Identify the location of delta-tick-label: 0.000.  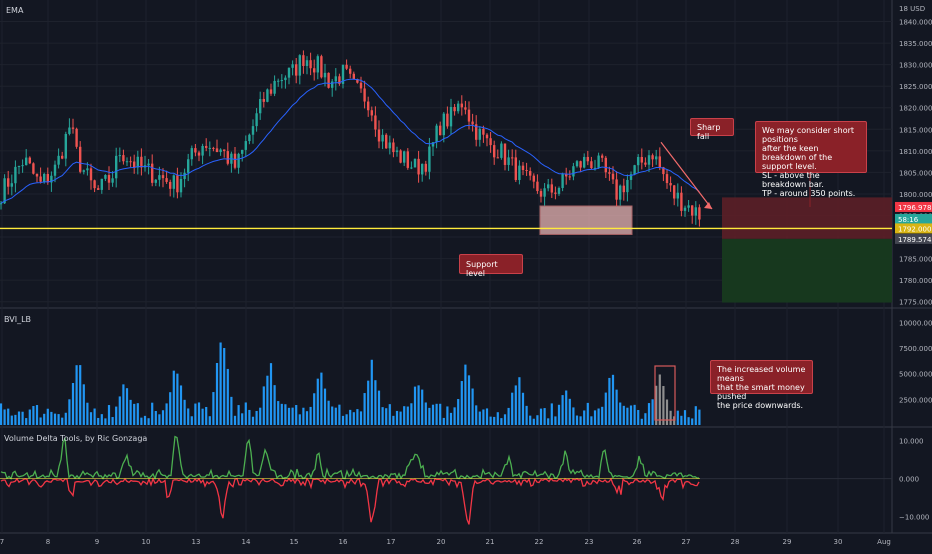
(909, 480).